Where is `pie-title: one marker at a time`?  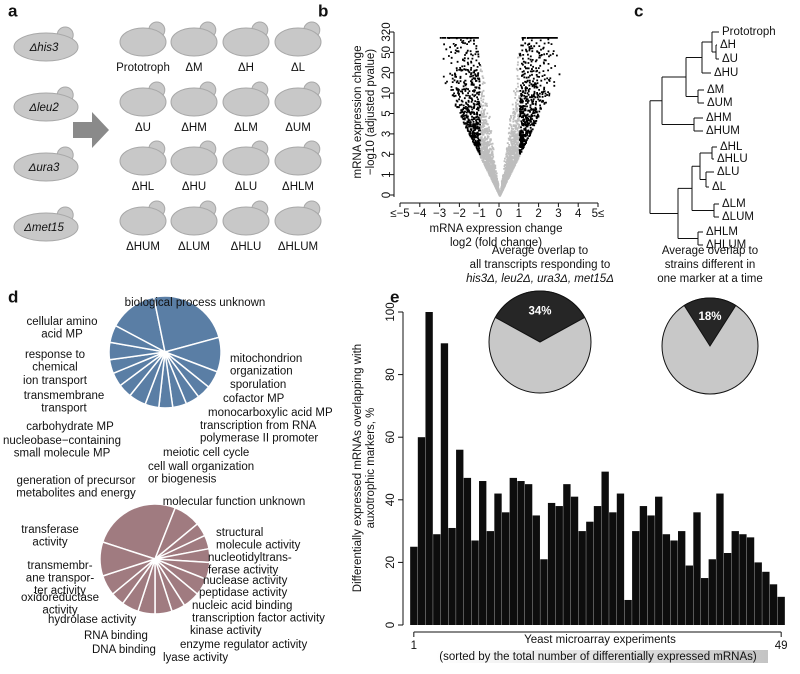
pie-title: one marker at a time is located at coordinates (709, 279).